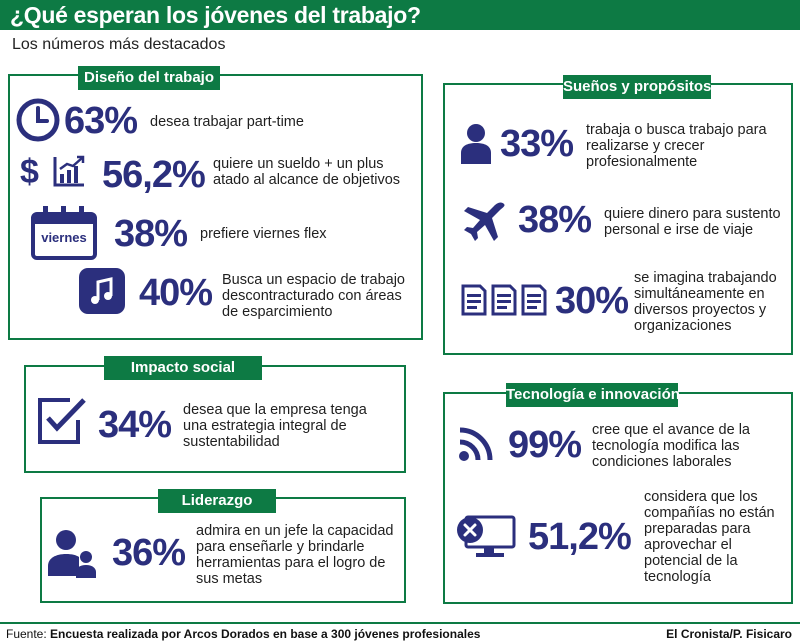 Image resolution: width=800 pixels, height=644 pixels. I want to click on section-impacto-box, so click(215, 419).